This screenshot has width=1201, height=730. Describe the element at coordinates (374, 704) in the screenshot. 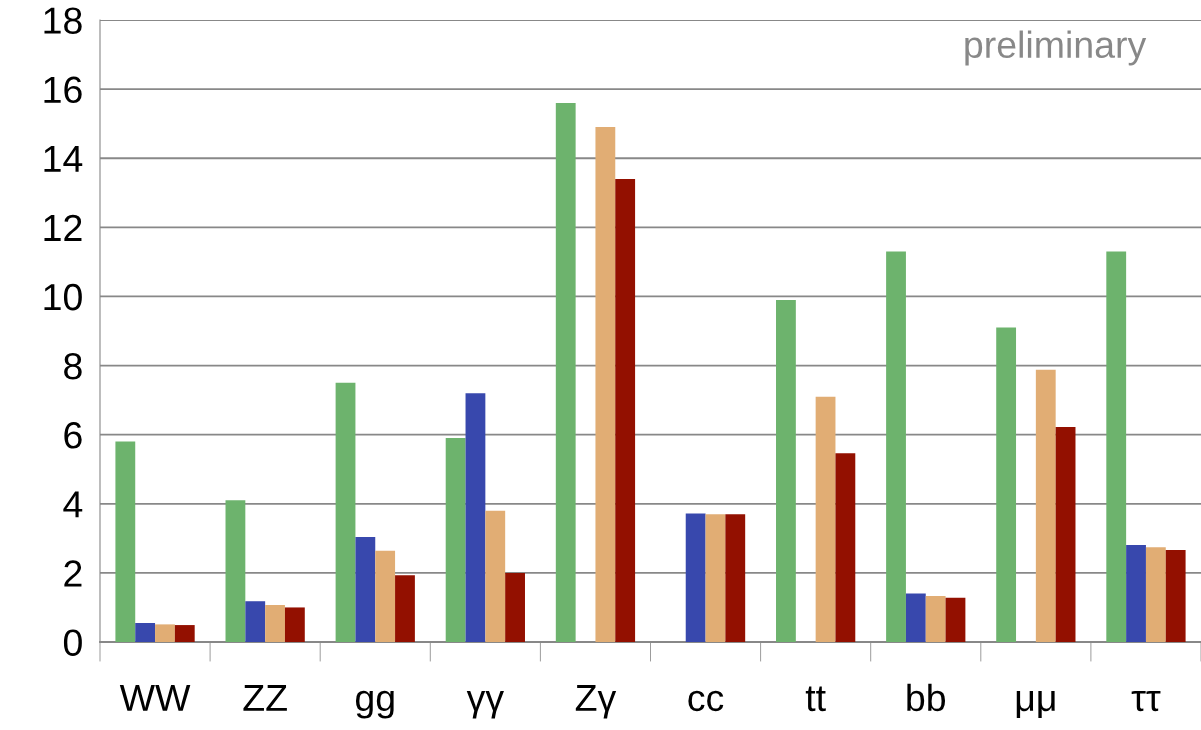

I see `x-tick-label: gg` at that location.